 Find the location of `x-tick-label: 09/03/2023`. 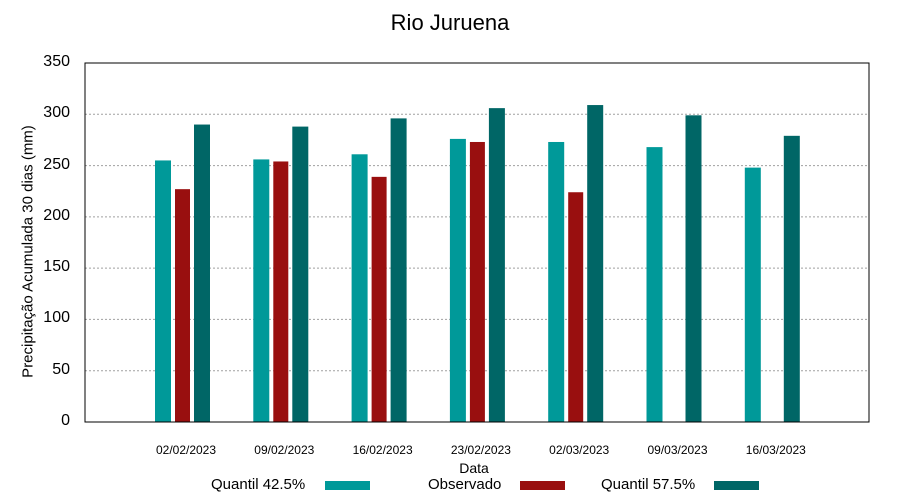

x-tick-label: 09/03/2023 is located at coordinates (677, 450).